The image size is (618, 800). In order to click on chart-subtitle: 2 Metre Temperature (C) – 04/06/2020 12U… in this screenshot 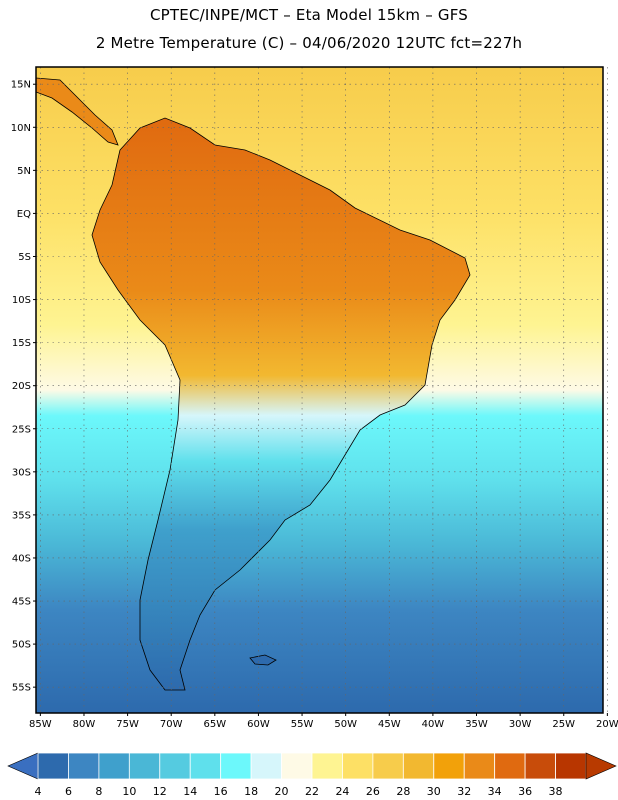, I will do `click(309, 43)`.